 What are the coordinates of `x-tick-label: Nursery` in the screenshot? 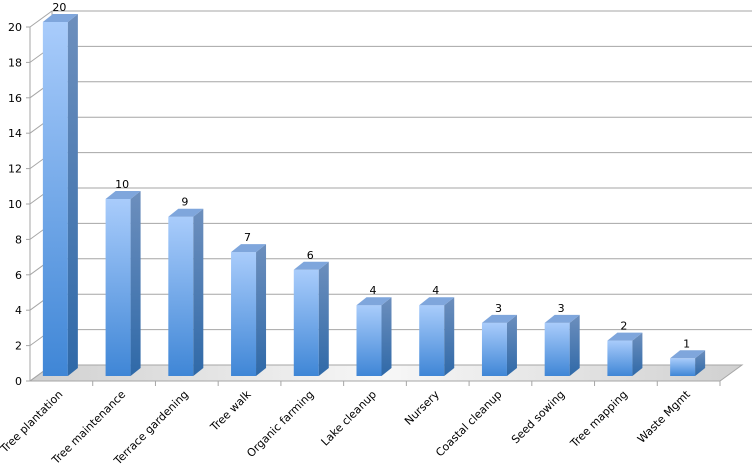 It's located at (422, 408).